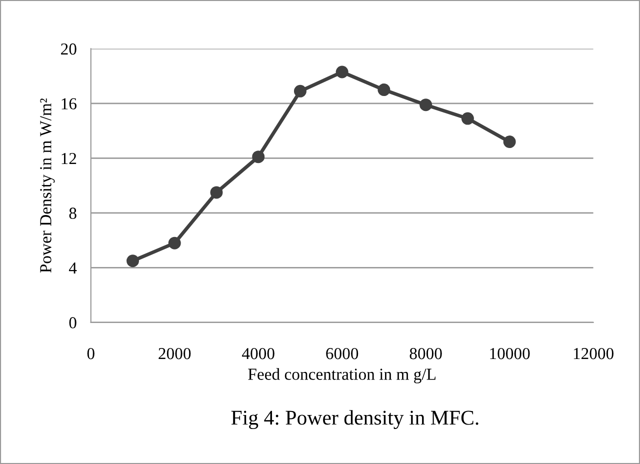 This screenshot has height=464, width=640. What do you see at coordinates (72, 213) in the screenshot?
I see `y-tick-label: 8` at bounding box center [72, 213].